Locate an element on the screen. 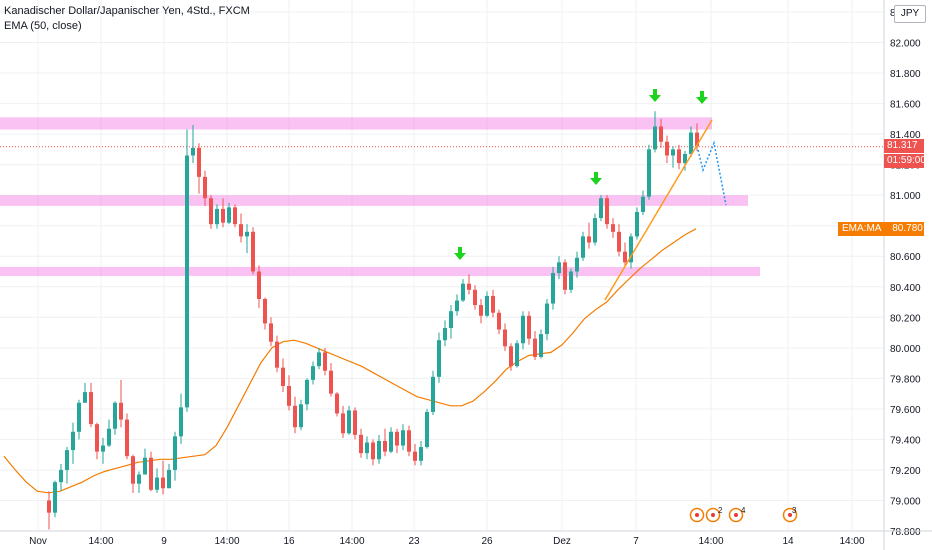 The image size is (932, 550). price-tick-label: 80.200 is located at coordinates (905, 318).